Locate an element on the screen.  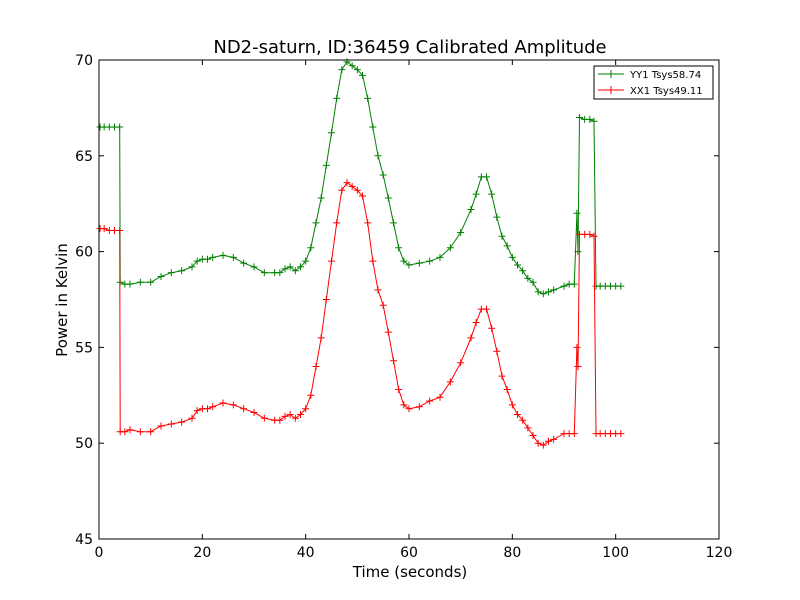
legend: YY1 Tsys58.74 XX1 Tsys49.11 is located at coordinates (653, 82).